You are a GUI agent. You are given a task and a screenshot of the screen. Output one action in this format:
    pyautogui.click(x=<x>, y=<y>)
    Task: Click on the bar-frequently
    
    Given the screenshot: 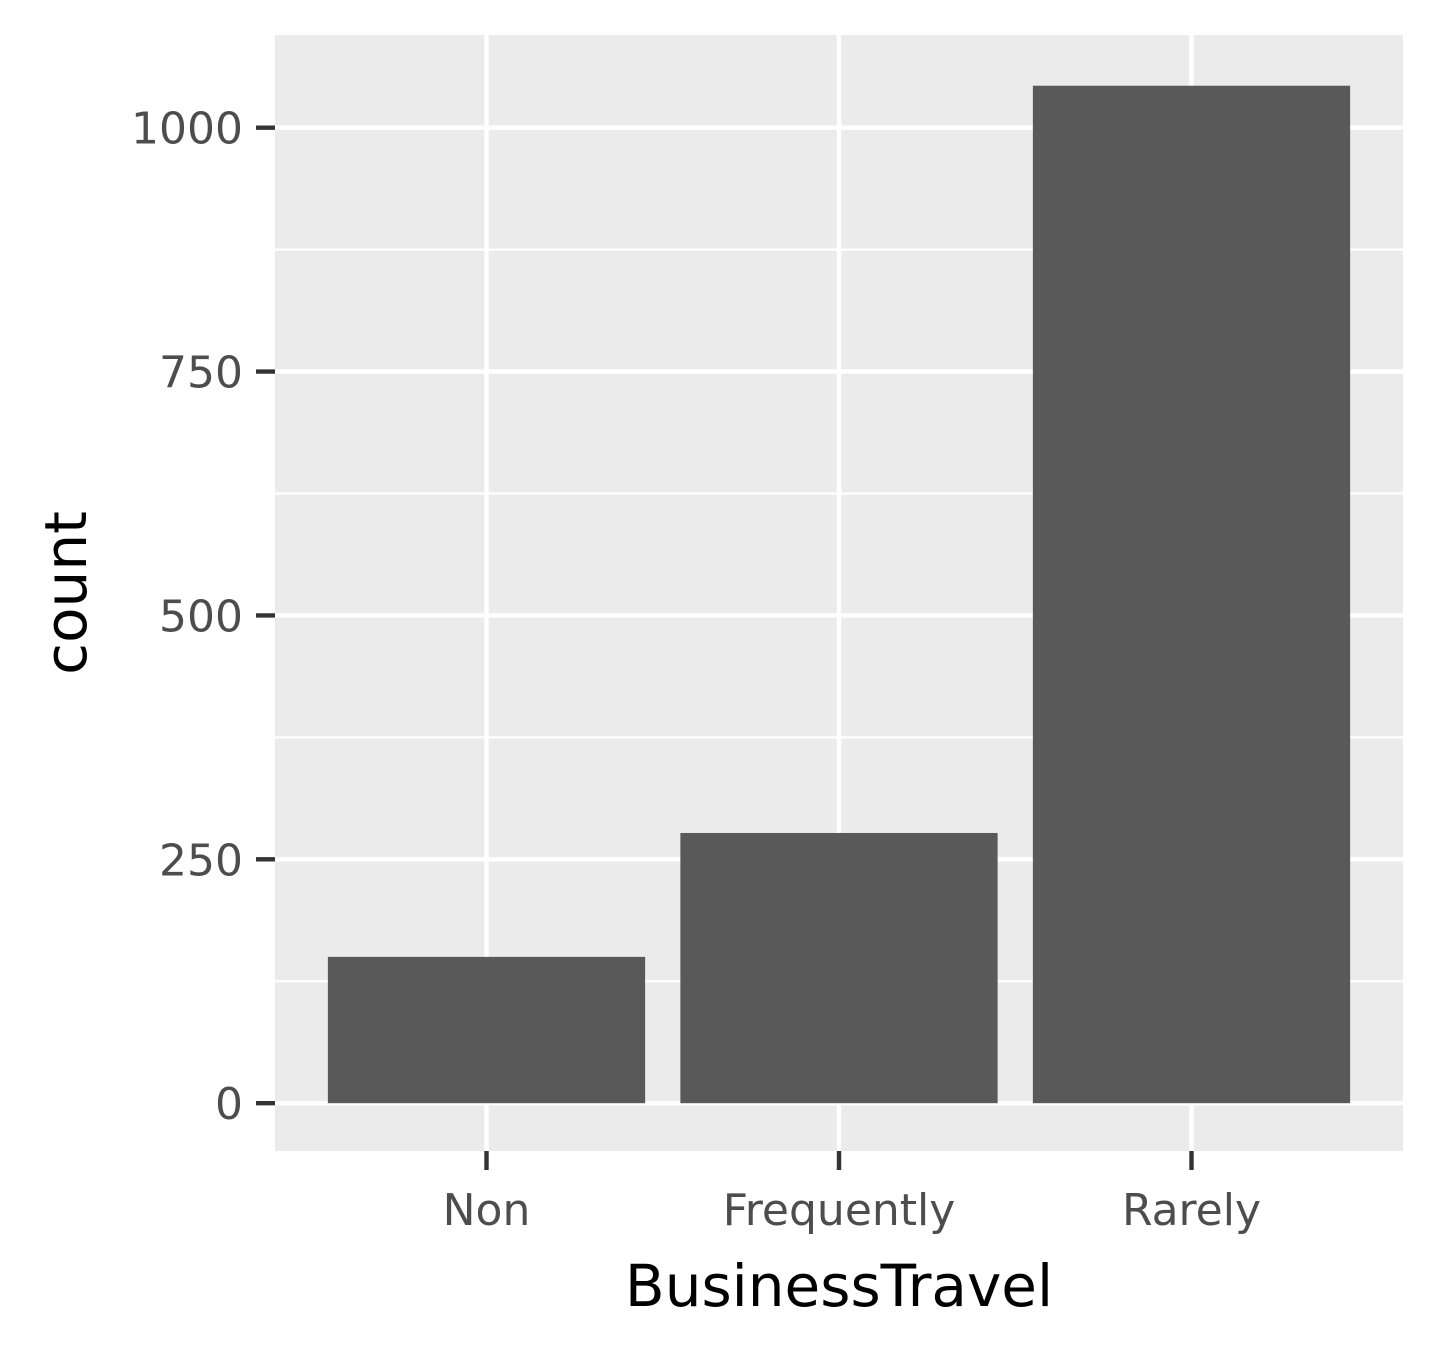 What is the action you would take?
    pyautogui.click(x=839, y=968)
    